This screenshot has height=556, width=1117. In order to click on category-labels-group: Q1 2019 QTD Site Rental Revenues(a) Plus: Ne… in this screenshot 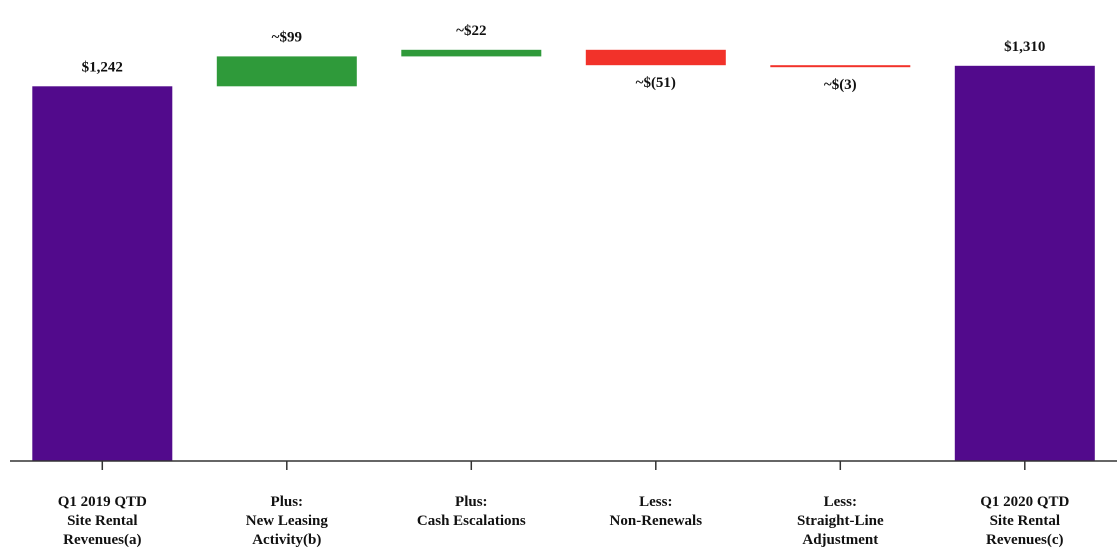, I will do `click(564, 521)`.